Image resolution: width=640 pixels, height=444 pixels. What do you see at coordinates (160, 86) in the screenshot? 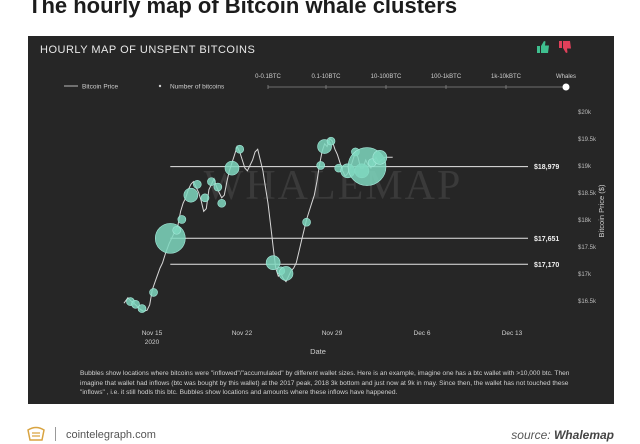
I see `legend-bubble-dot` at bounding box center [160, 86].